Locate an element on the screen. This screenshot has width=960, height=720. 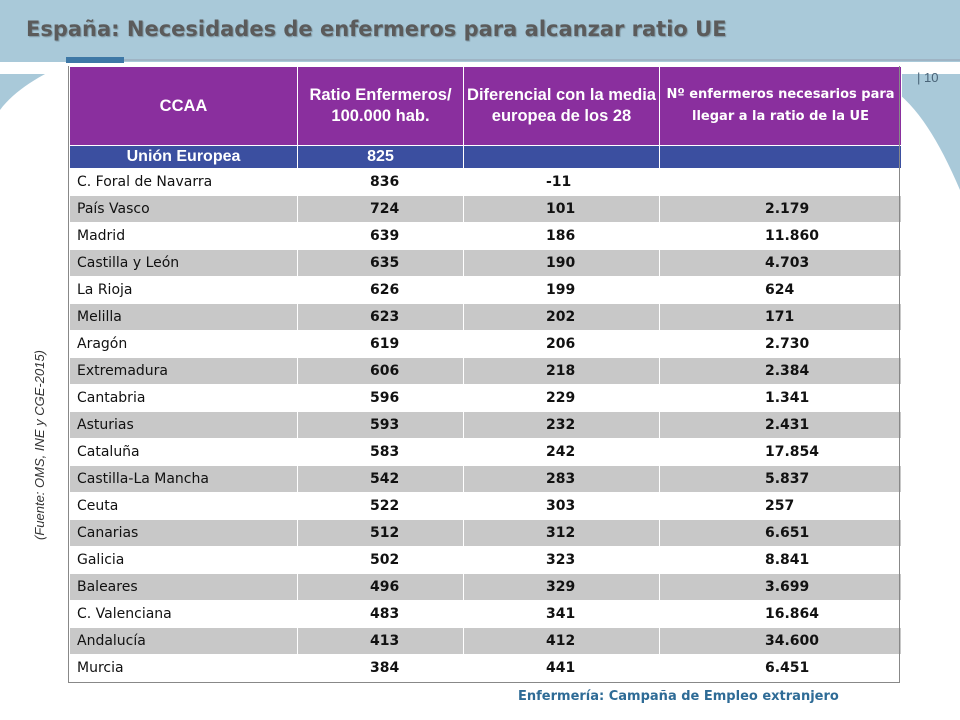
nurses-needed-value: 4.703 is located at coordinates (780, 263).